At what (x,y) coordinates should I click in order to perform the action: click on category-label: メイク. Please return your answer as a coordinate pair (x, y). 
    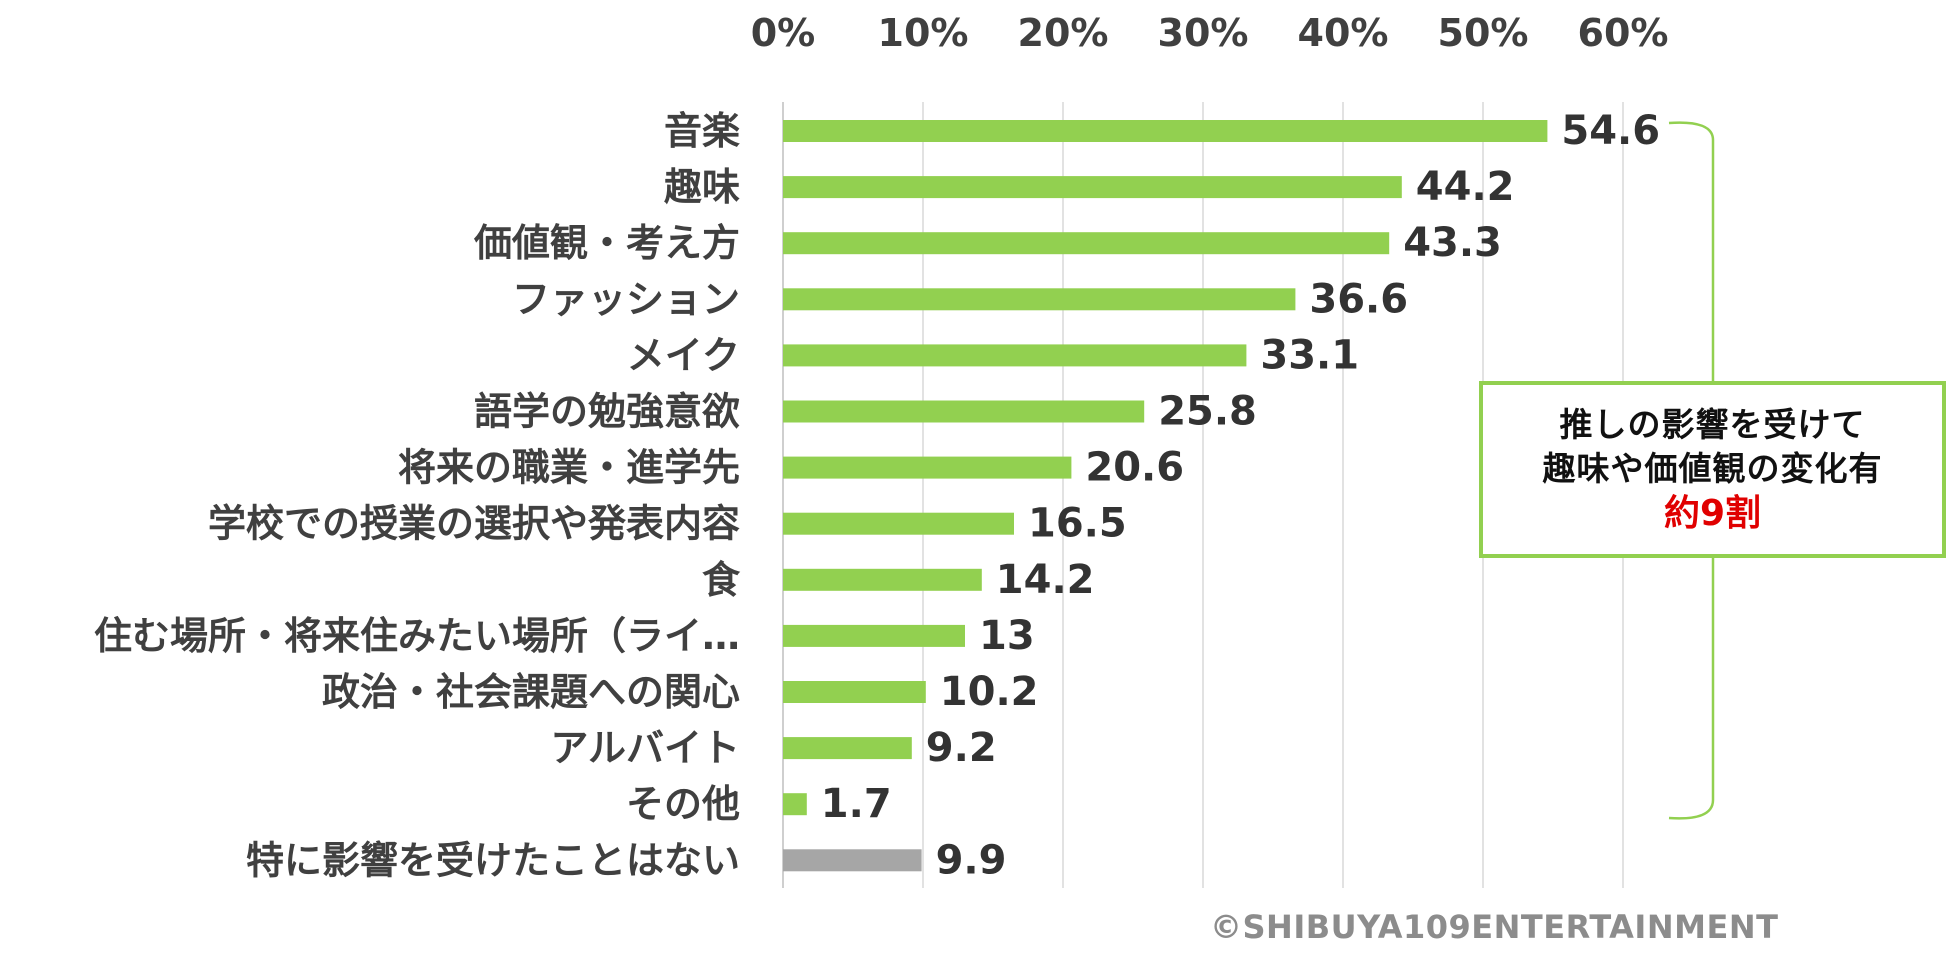
    Looking at the image, I should click on (683, 355).